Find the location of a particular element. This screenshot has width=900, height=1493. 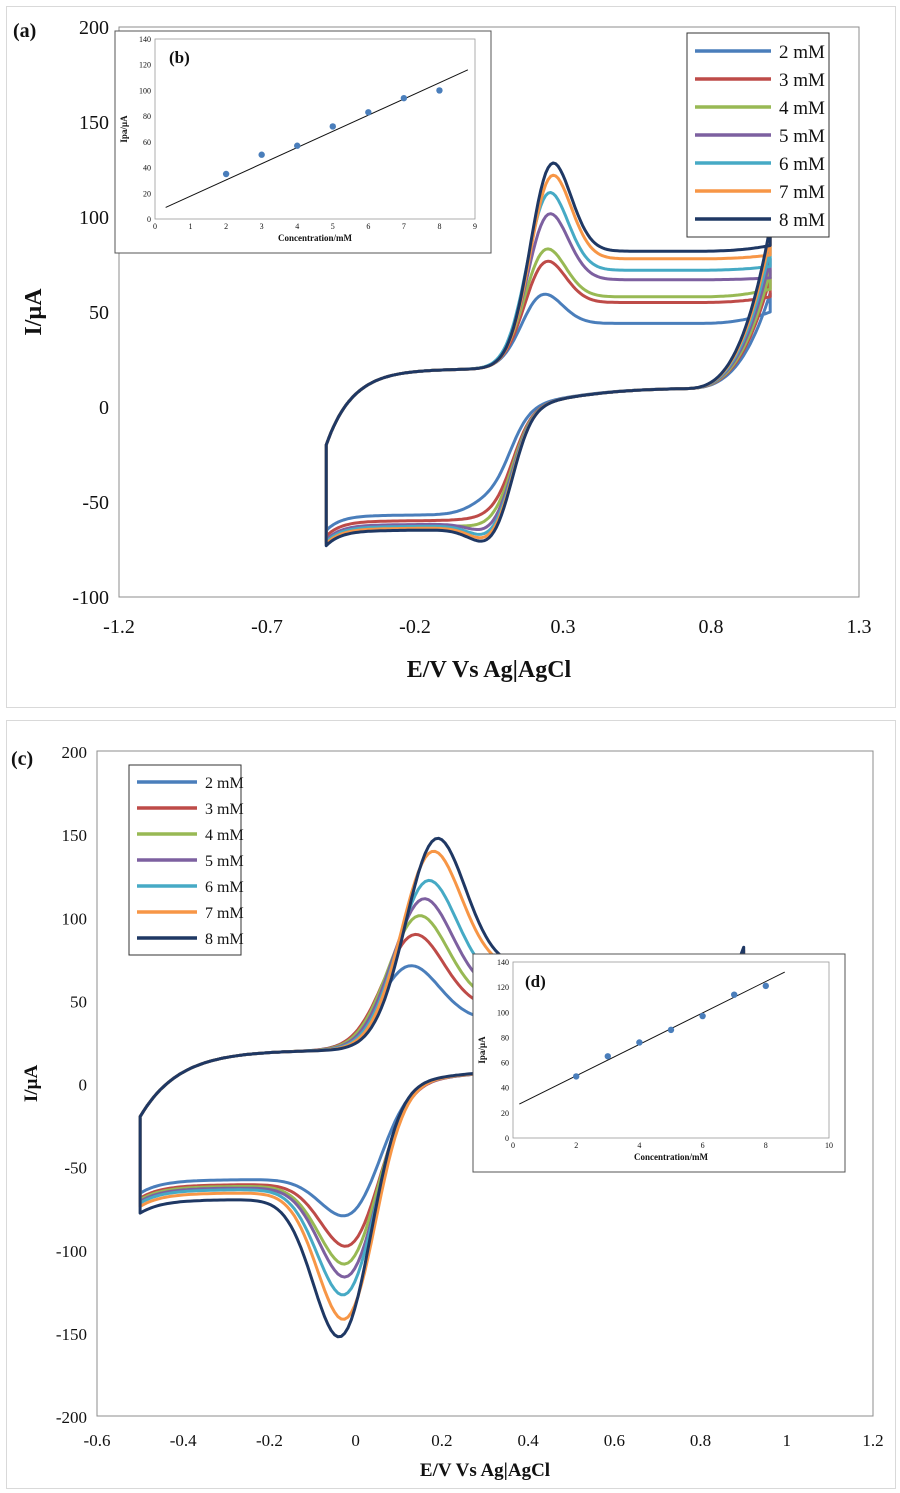

y-tick-label: -200 is located at coordinates (71, 1417).